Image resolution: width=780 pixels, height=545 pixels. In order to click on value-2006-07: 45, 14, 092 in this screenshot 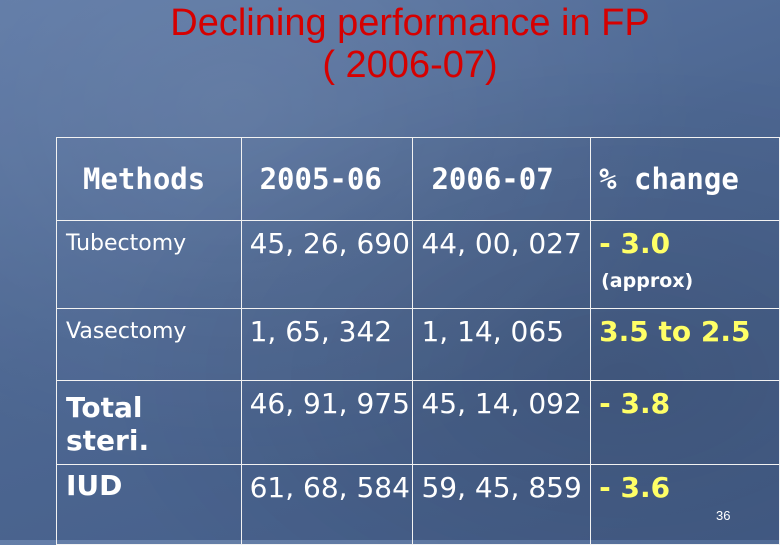, I will do `click(502, 422)`.